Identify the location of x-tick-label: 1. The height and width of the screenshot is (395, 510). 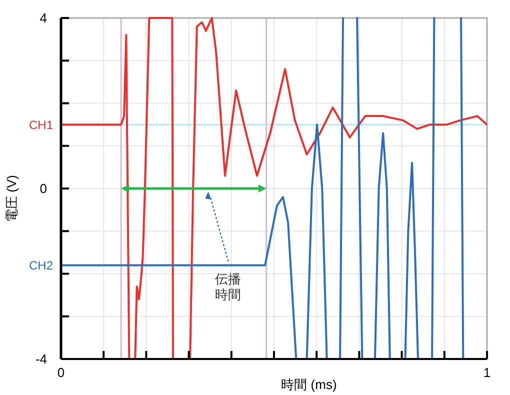
(487, 372).